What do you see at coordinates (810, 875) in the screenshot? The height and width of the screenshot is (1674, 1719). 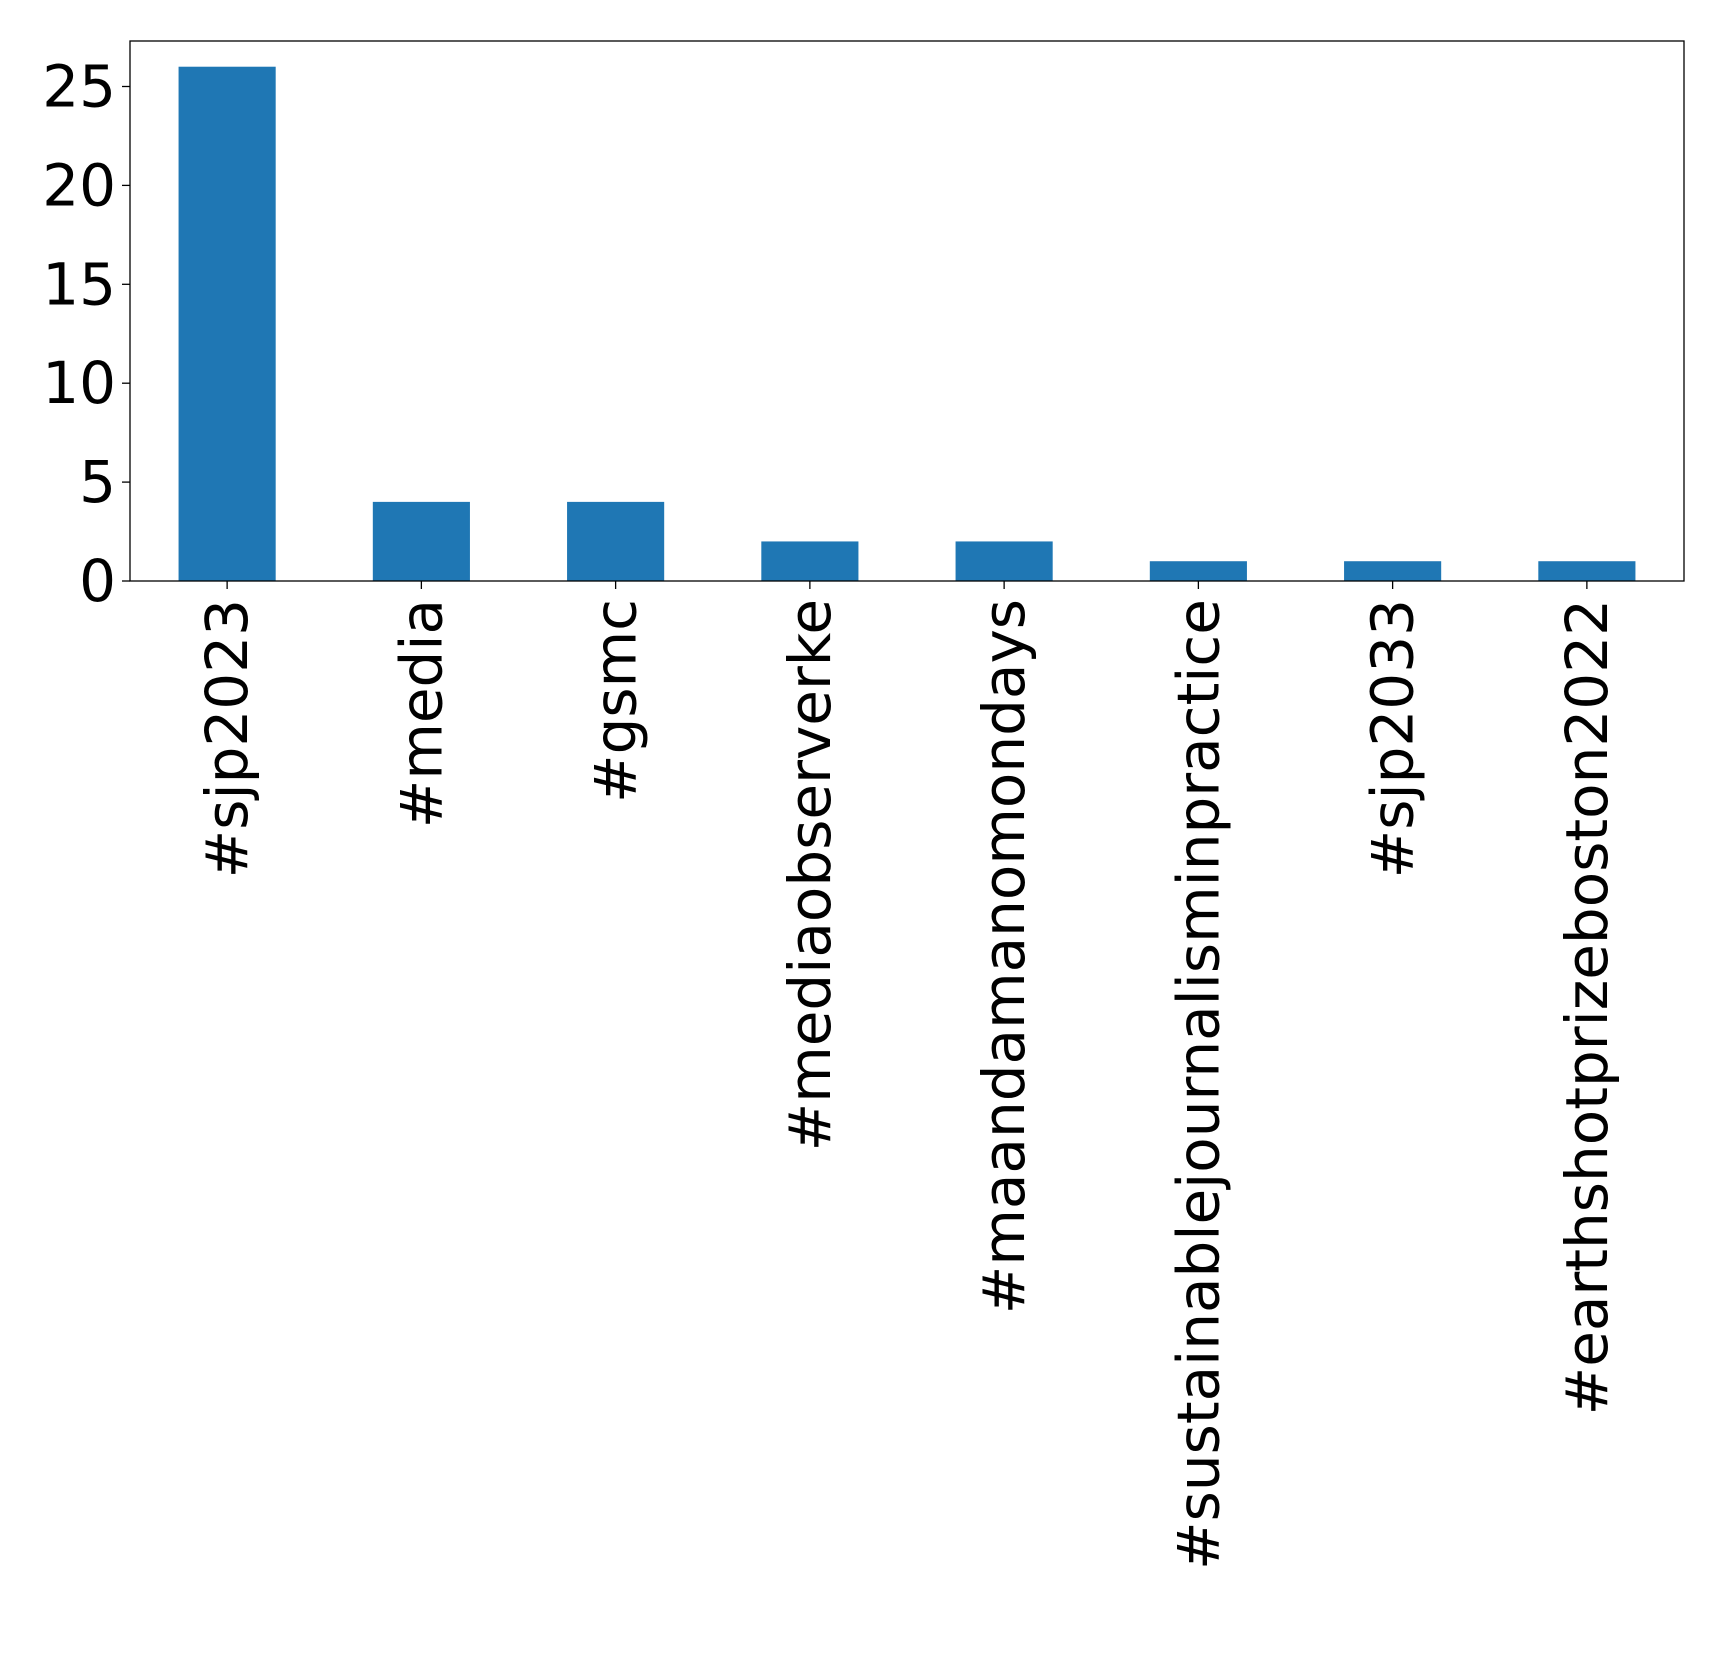 I see `x-tick-label: #mediaobserverke` at bounding box center [810, 875].